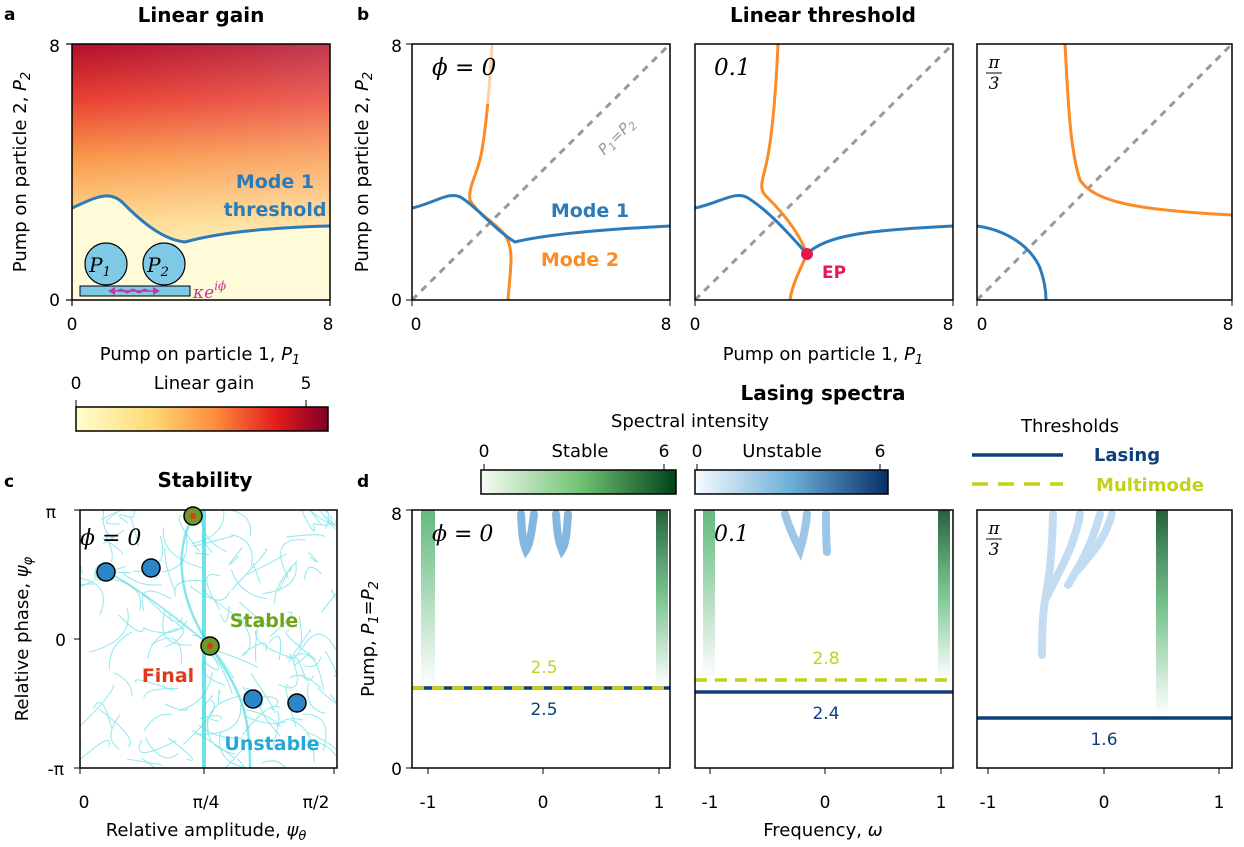 The width and height of the screenshot is (1244, 847). Describe the element at coordinates (880, 452) in the screenshot. I see `unstable-cbar-tick-6: 6` at that location.